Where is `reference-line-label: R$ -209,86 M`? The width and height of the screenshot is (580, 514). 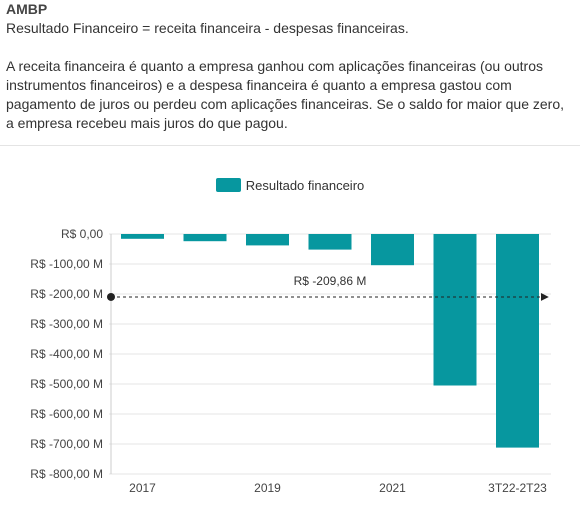
reference-line-label: R$ -209,86 M is located at coordinates (330, 281).